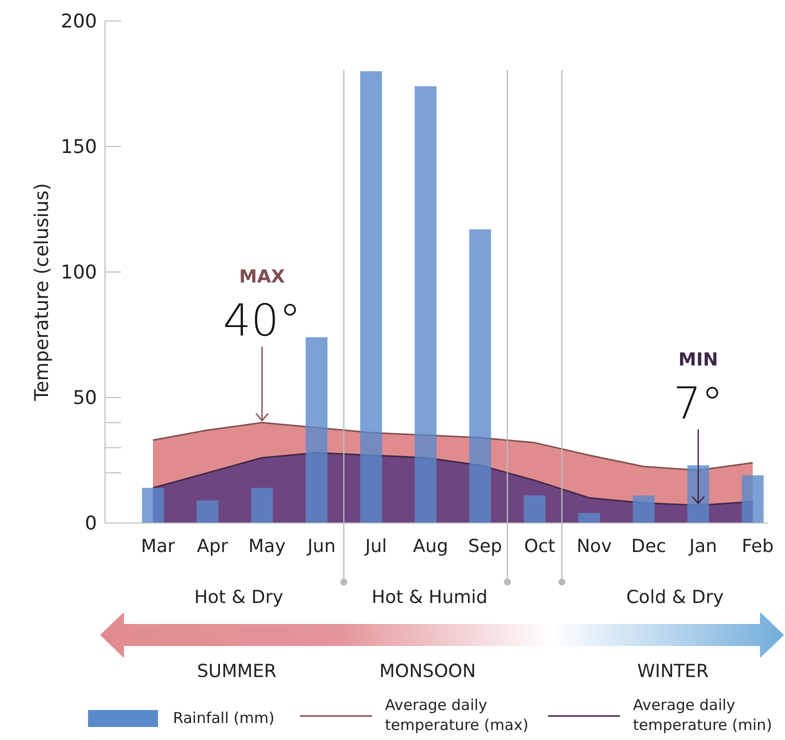  What do you see at coordinates (375, 546) in the screenshot?
I see `x-tick-label: Jul` at bounding box center [375, 546].